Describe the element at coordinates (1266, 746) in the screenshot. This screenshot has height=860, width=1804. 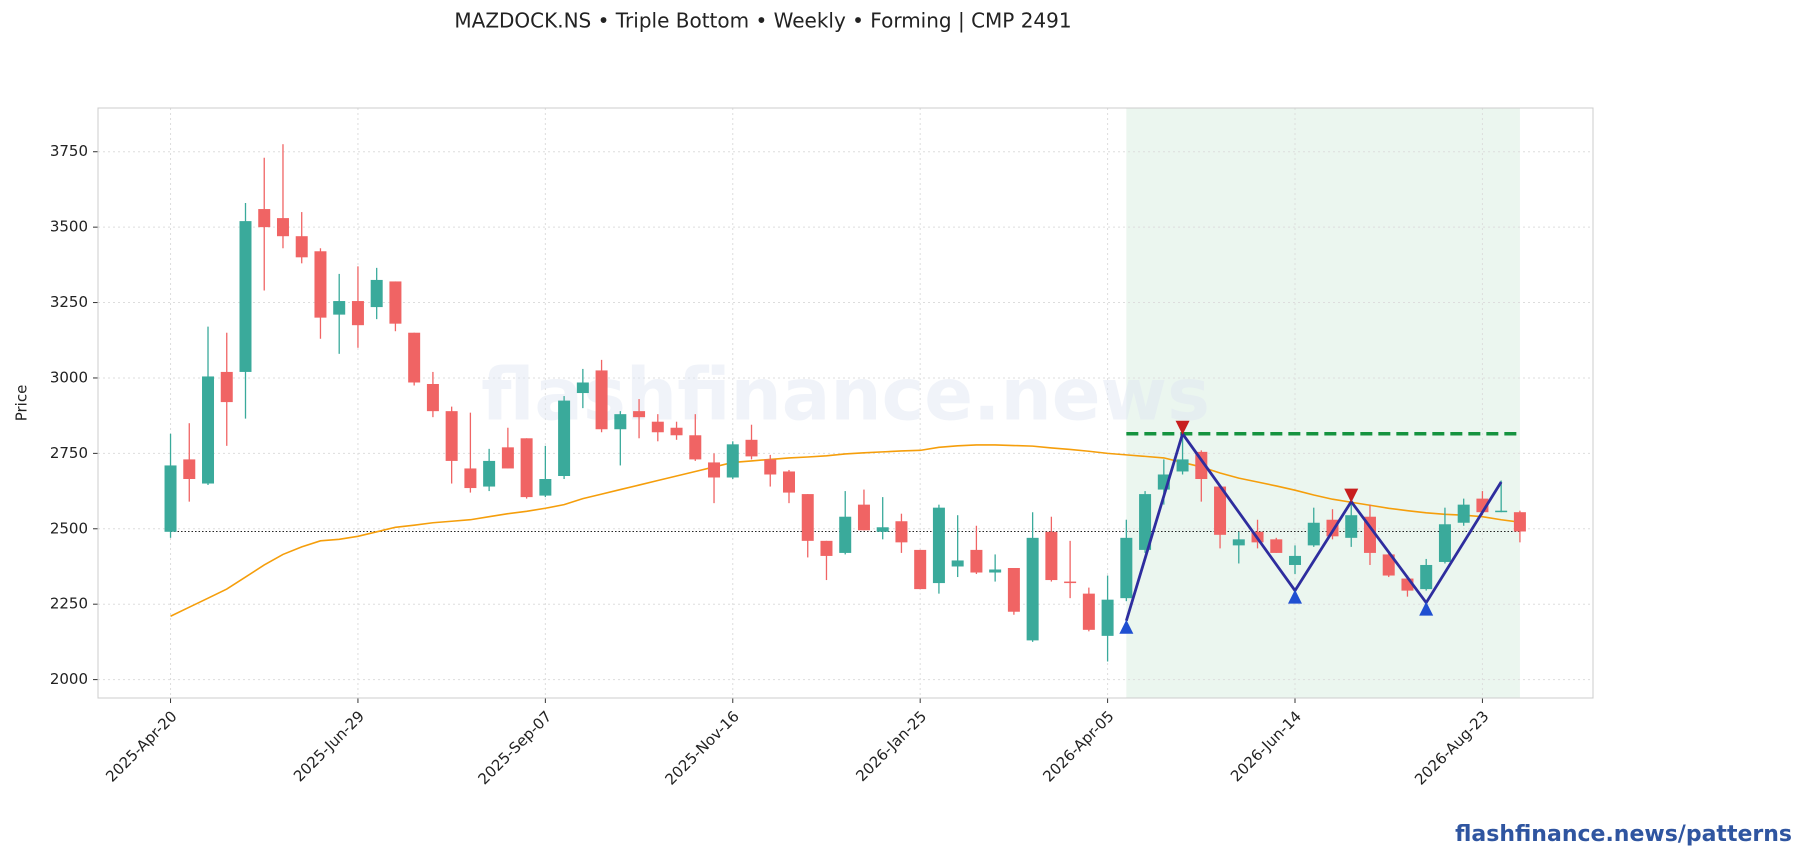
I see `x-tick-label: 2026-Jun-14` at that location.